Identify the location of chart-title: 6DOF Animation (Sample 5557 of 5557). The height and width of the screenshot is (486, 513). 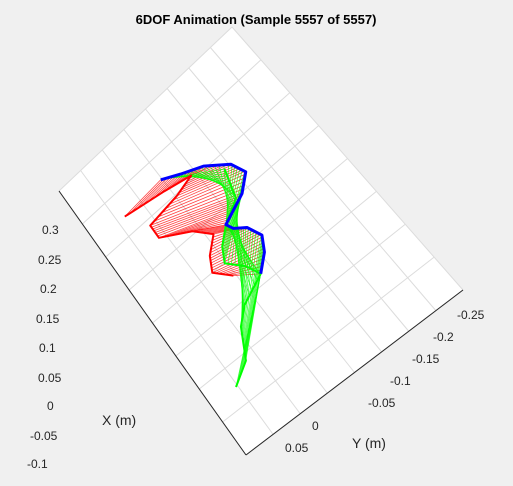
(256, 19).